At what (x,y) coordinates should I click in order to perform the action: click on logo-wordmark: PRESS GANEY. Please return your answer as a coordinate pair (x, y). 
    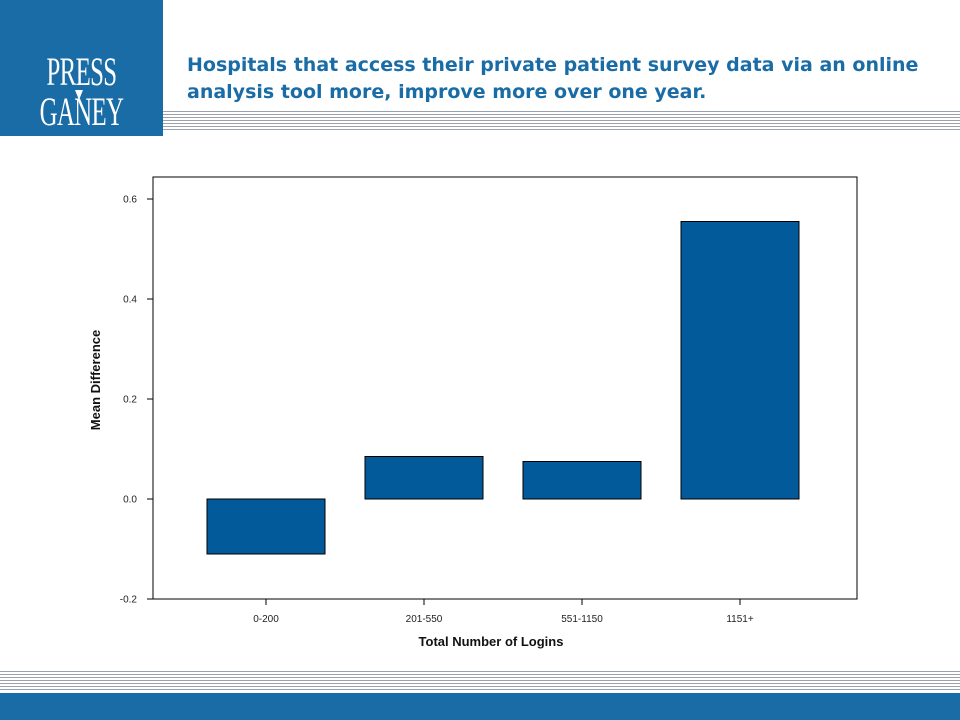
    Looking at the image, I should click on (81, 91).